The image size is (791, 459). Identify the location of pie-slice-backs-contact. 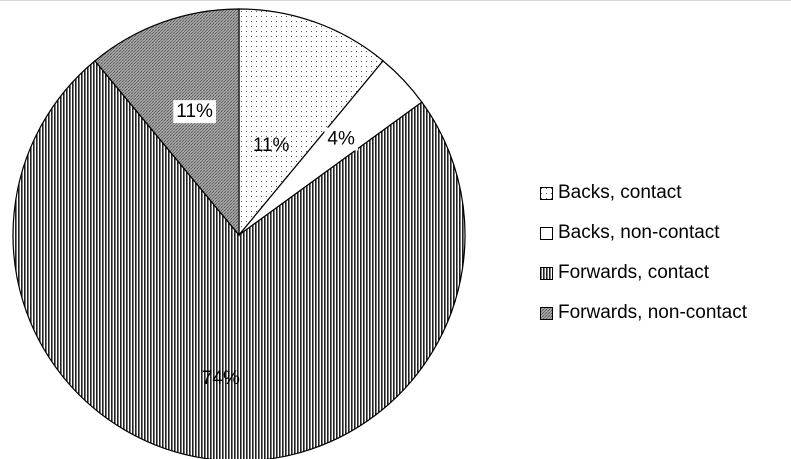
(311, 122).